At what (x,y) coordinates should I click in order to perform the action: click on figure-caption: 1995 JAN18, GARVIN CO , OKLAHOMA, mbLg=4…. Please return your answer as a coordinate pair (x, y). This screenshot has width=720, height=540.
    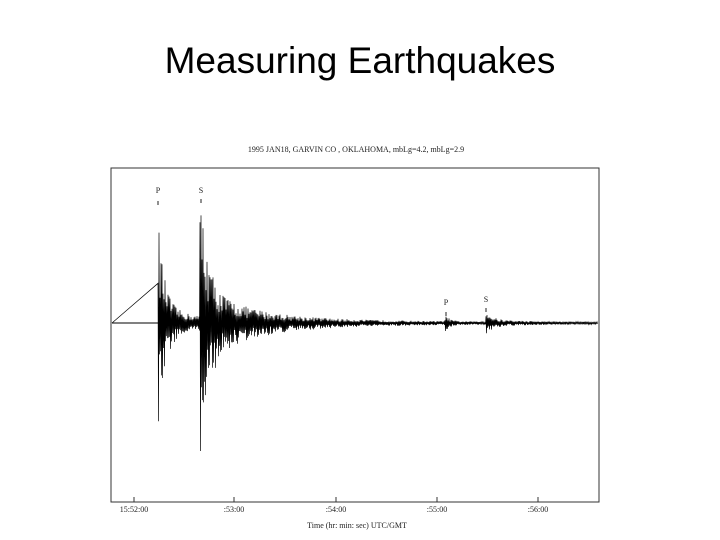
    Looking at the image, I should click on (356, 149).